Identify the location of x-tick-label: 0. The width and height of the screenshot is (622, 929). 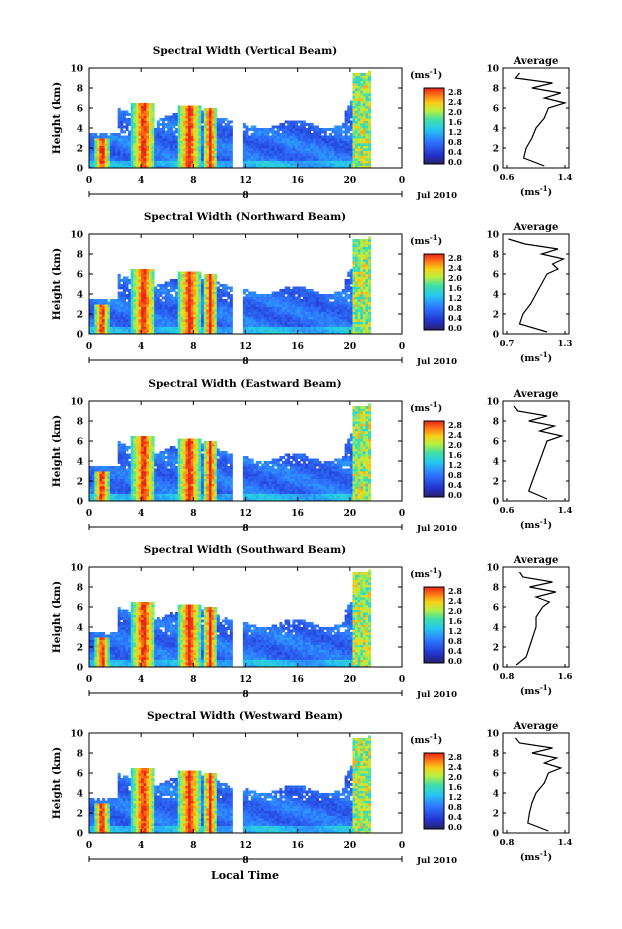
(89, 347).